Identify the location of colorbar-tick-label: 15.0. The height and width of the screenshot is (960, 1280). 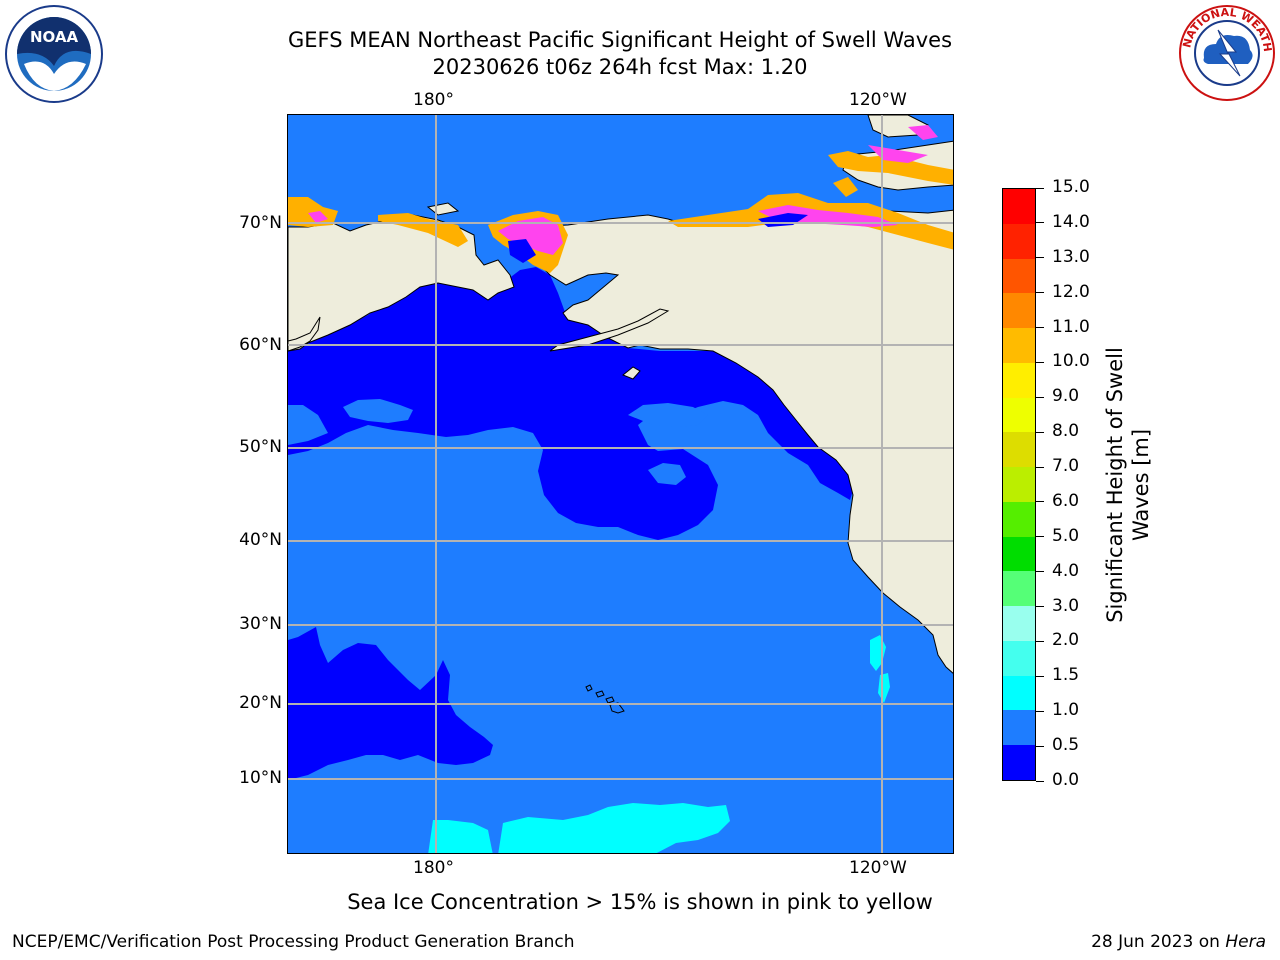
(1071, 187).